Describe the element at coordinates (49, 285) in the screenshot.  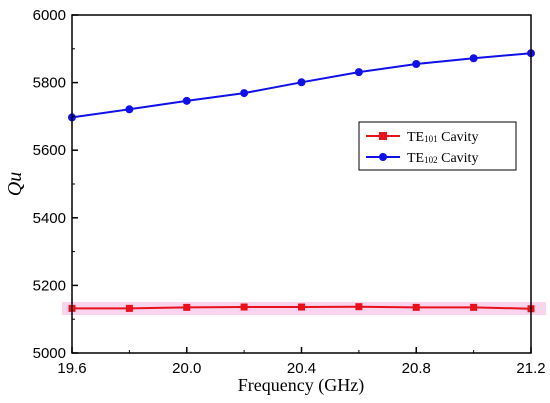
I see `y-tick-label: 5200` at that location.